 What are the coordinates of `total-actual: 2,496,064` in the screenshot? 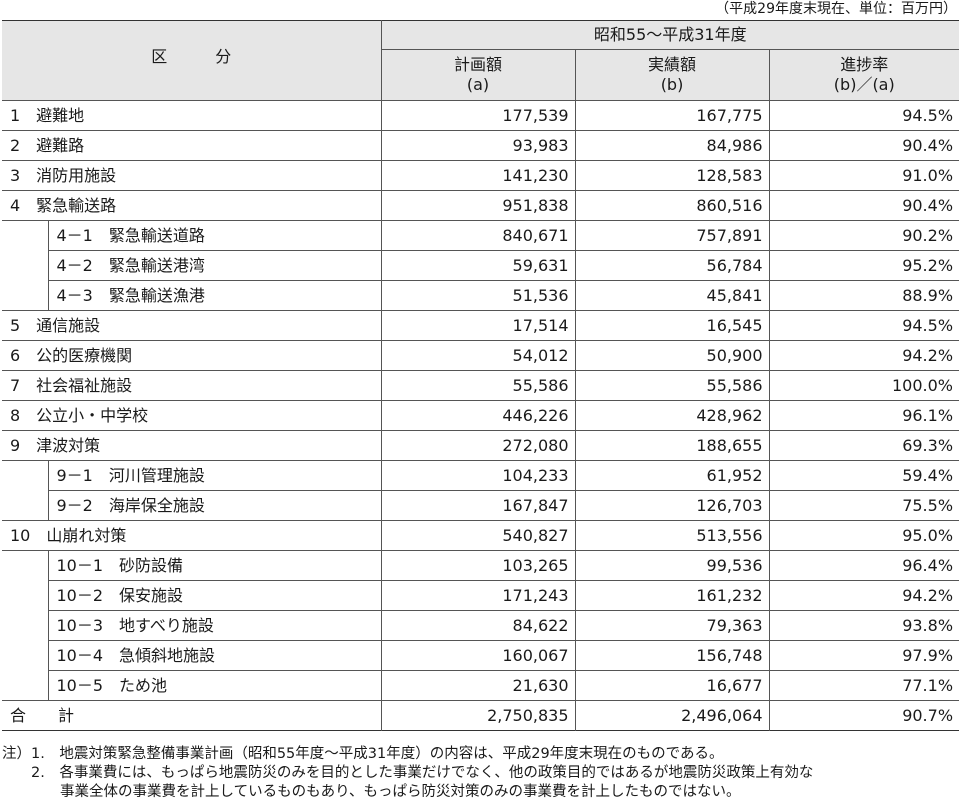 It's located at (672, 715).